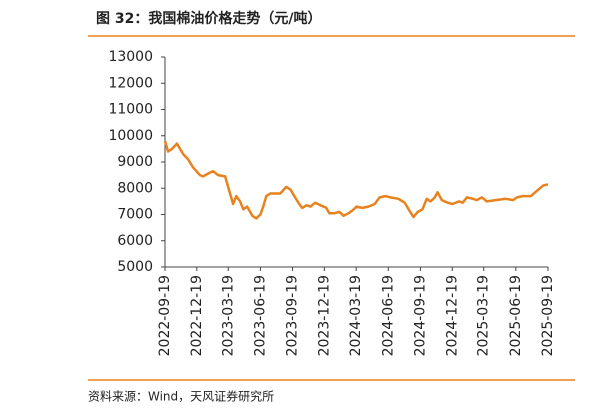 This screenshot has height=415, width=615. I want to click on x-tick-label: 2024-03-19, so click(356, 315).